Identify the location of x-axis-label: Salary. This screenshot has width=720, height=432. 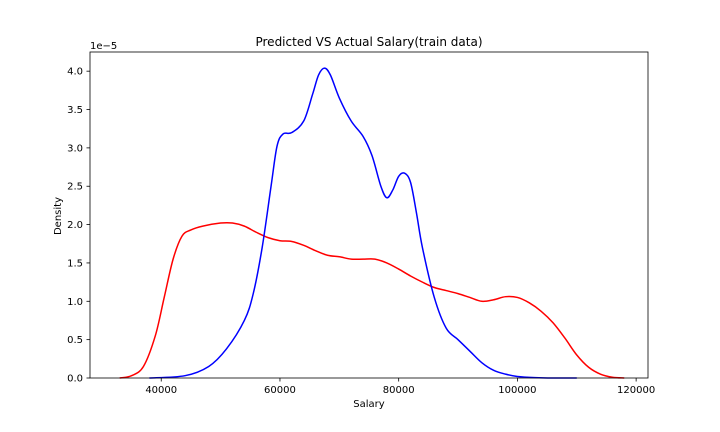
(368, 404).